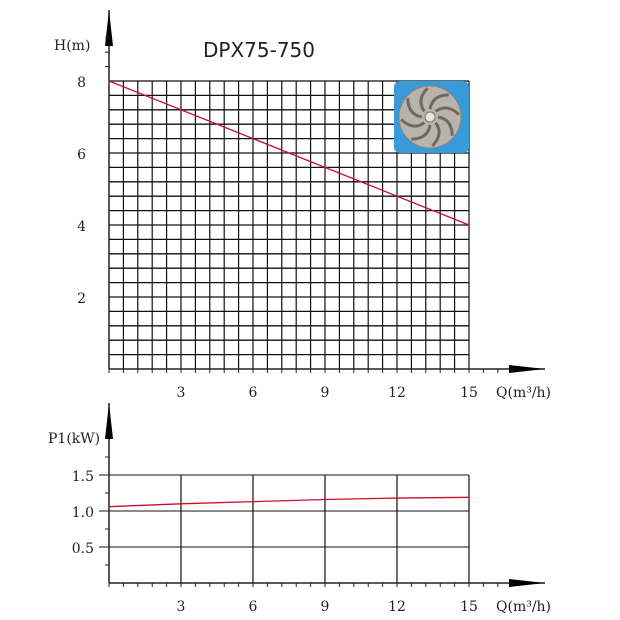 This screenshot has height=620, width=620. What do you see at coordinates (81, 83) in the screenshot?
I see `y-tick-label: 8` at bounding box center [81, 83].